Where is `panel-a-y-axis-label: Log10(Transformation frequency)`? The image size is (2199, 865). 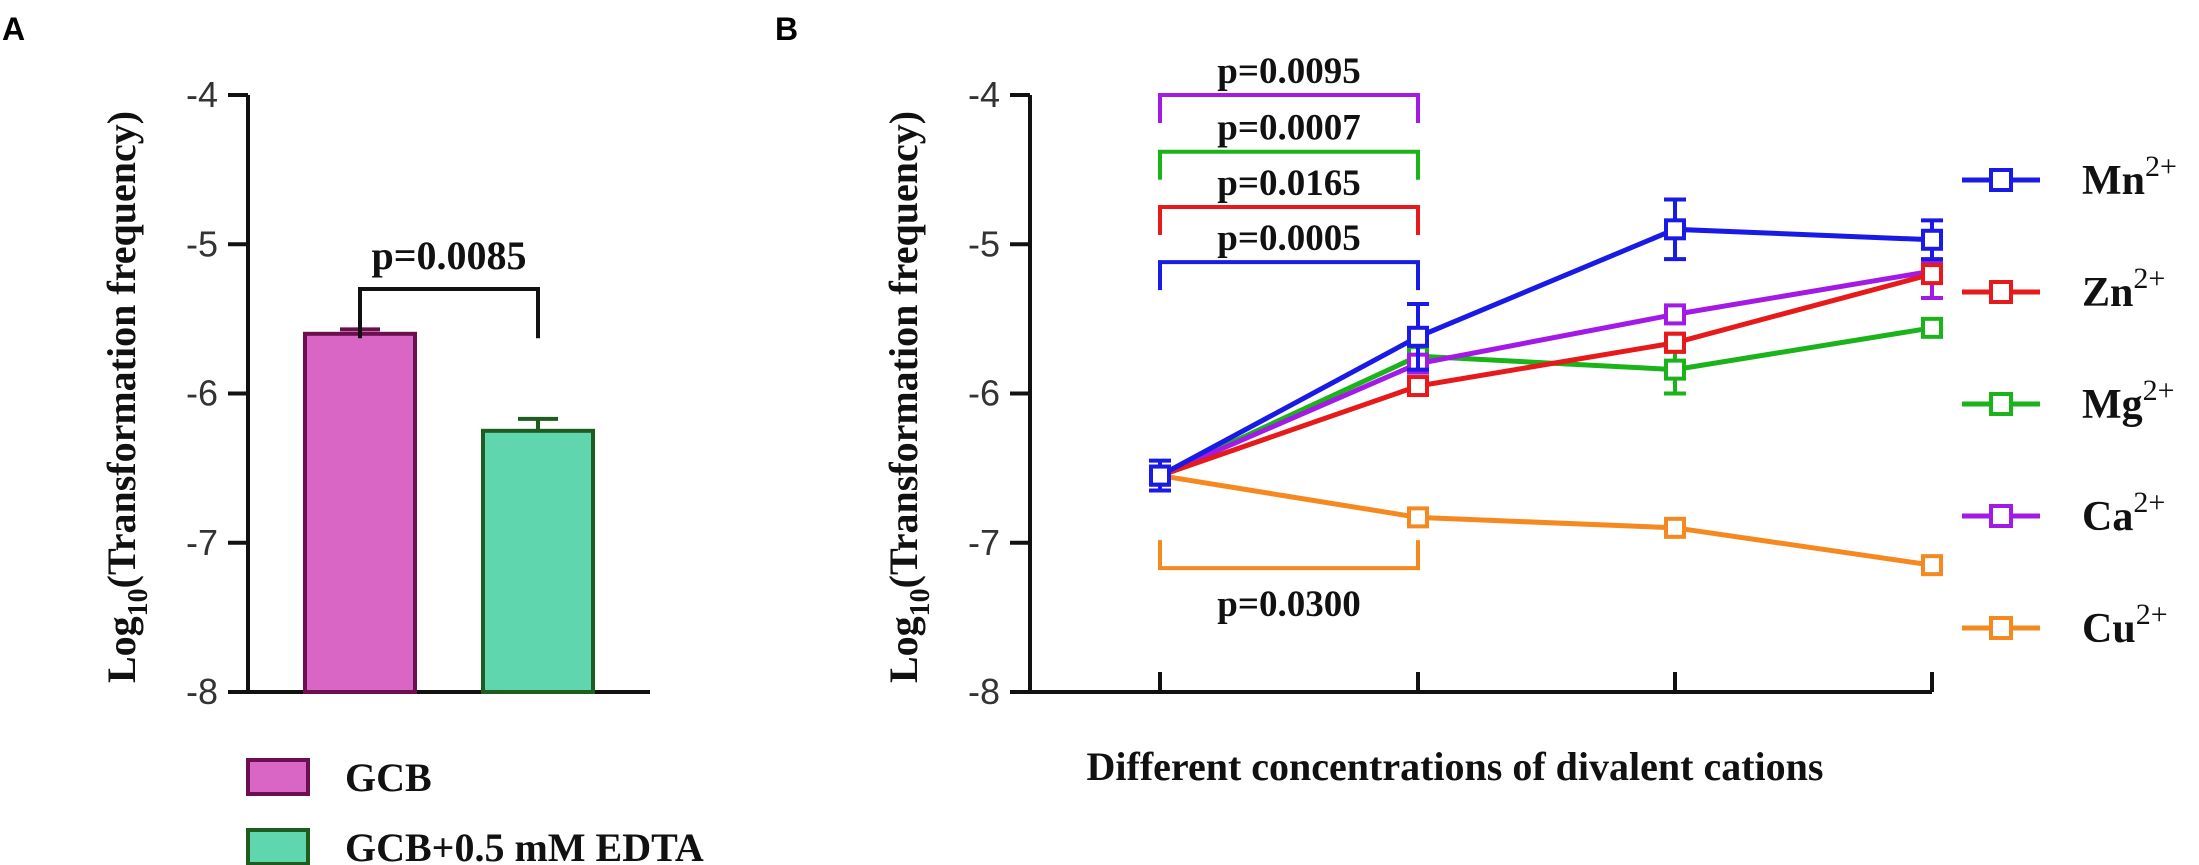
panel-a-y-axis-label: Log10(Transformation frequency) is located at coordinates (126, 397).